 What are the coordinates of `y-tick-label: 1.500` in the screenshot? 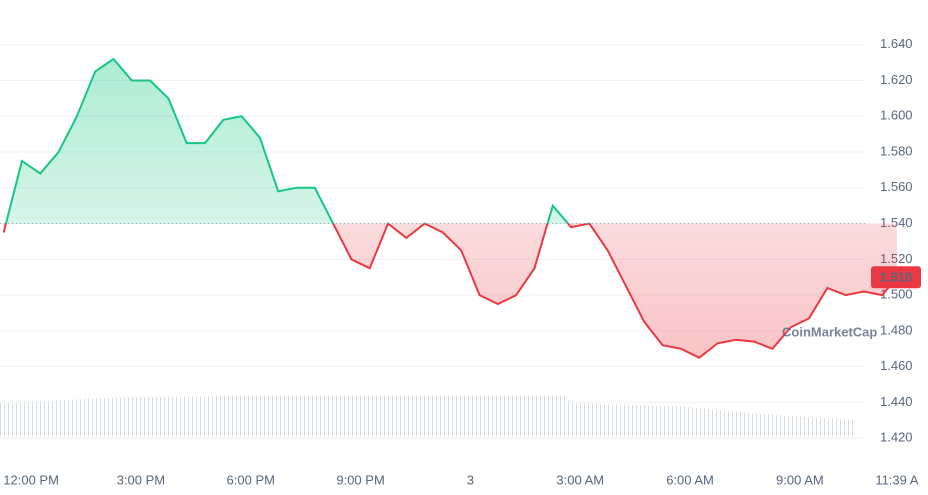 It's located at (896, 294).